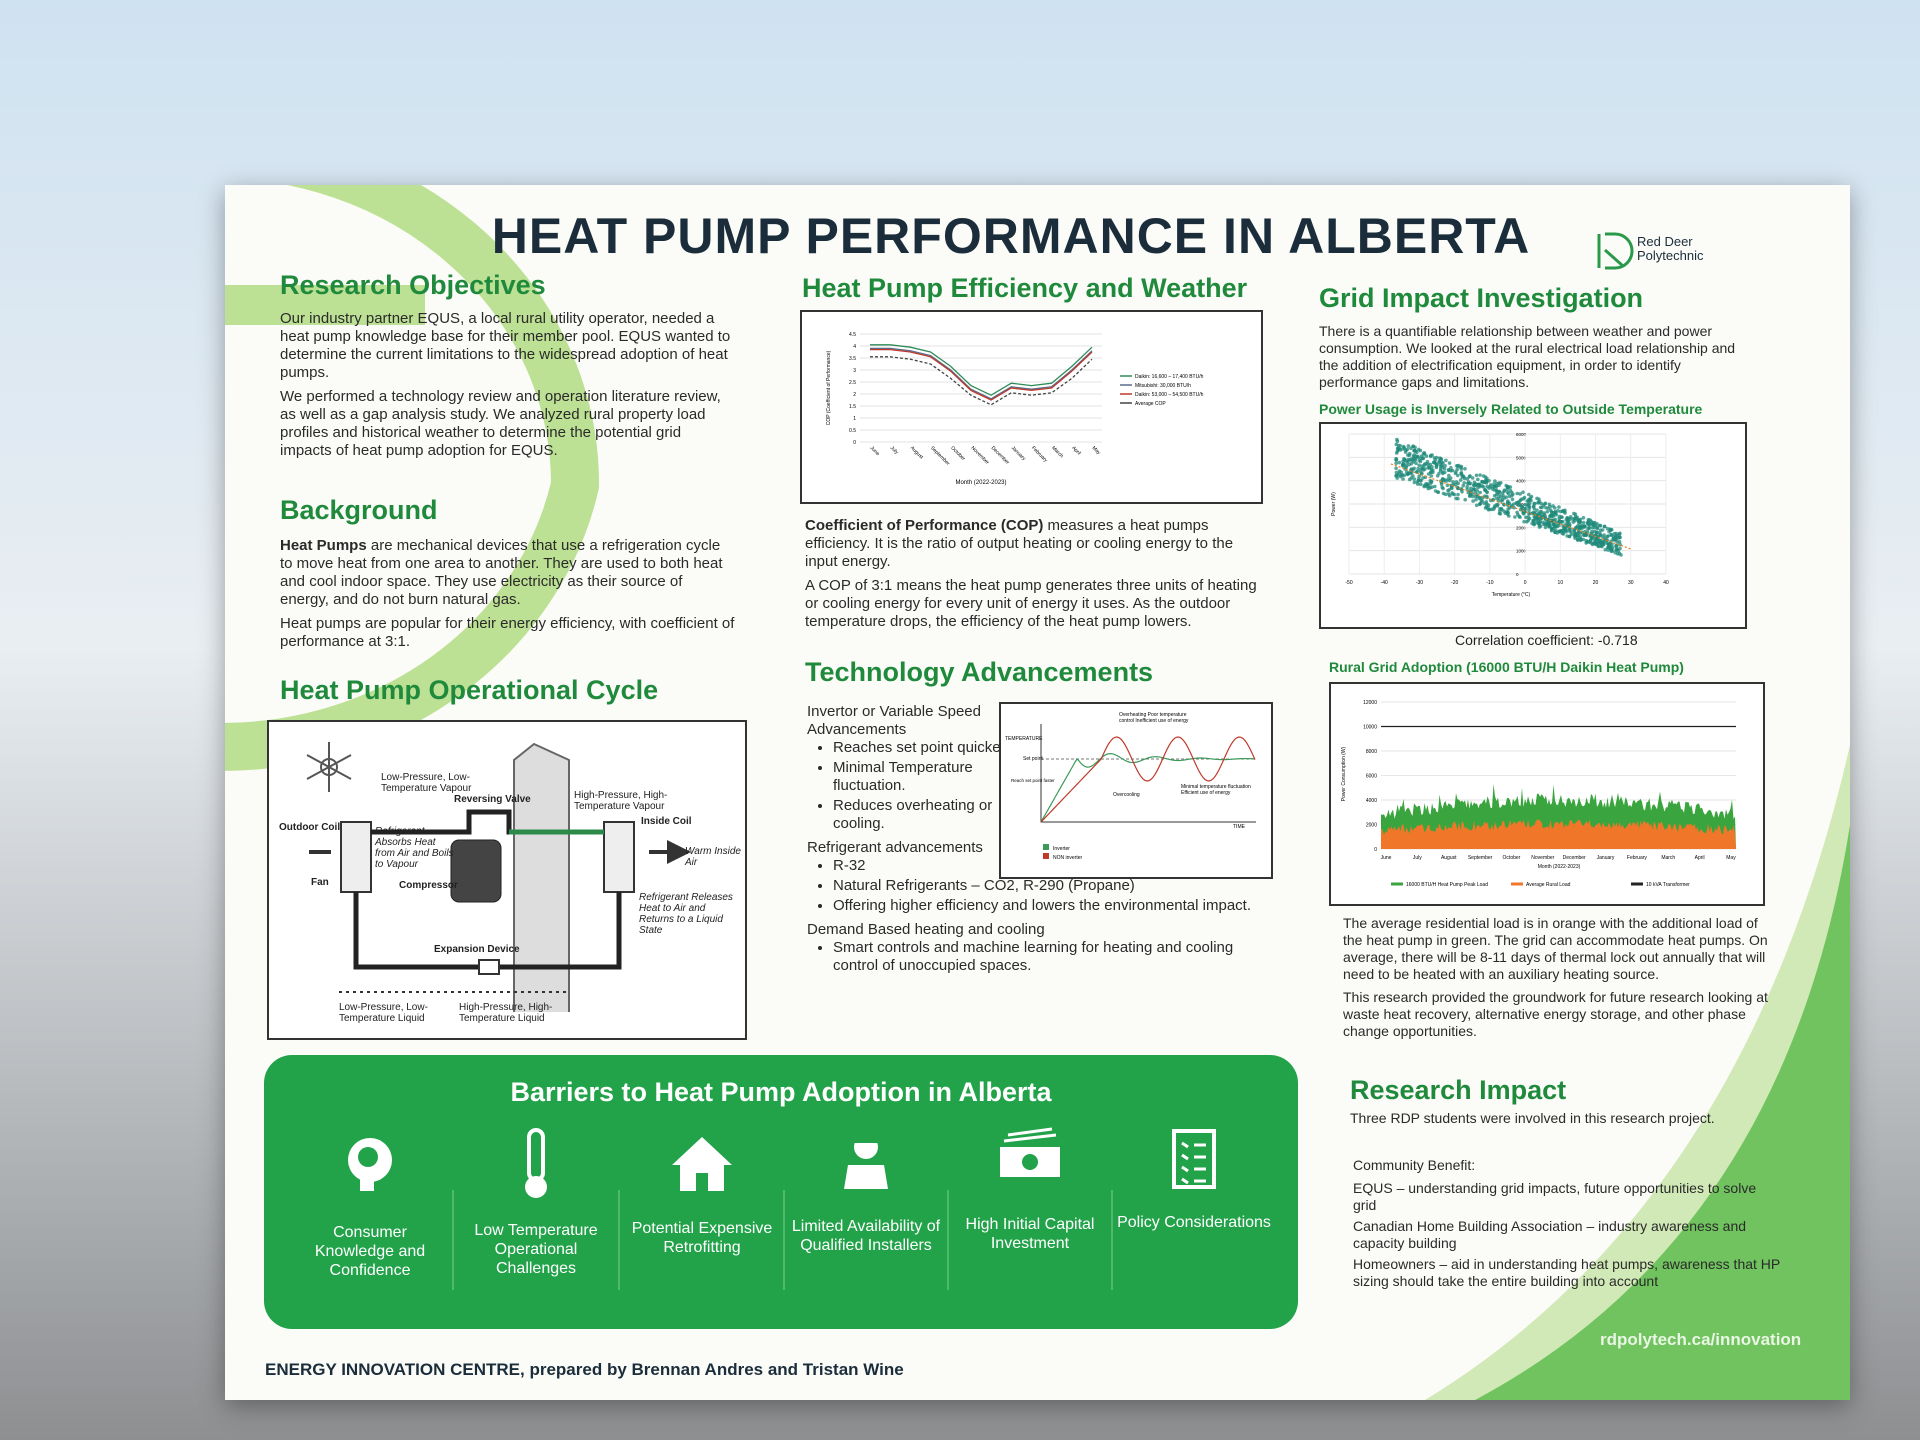  I want to click on tick-label: 10000, so click(1370, 728).